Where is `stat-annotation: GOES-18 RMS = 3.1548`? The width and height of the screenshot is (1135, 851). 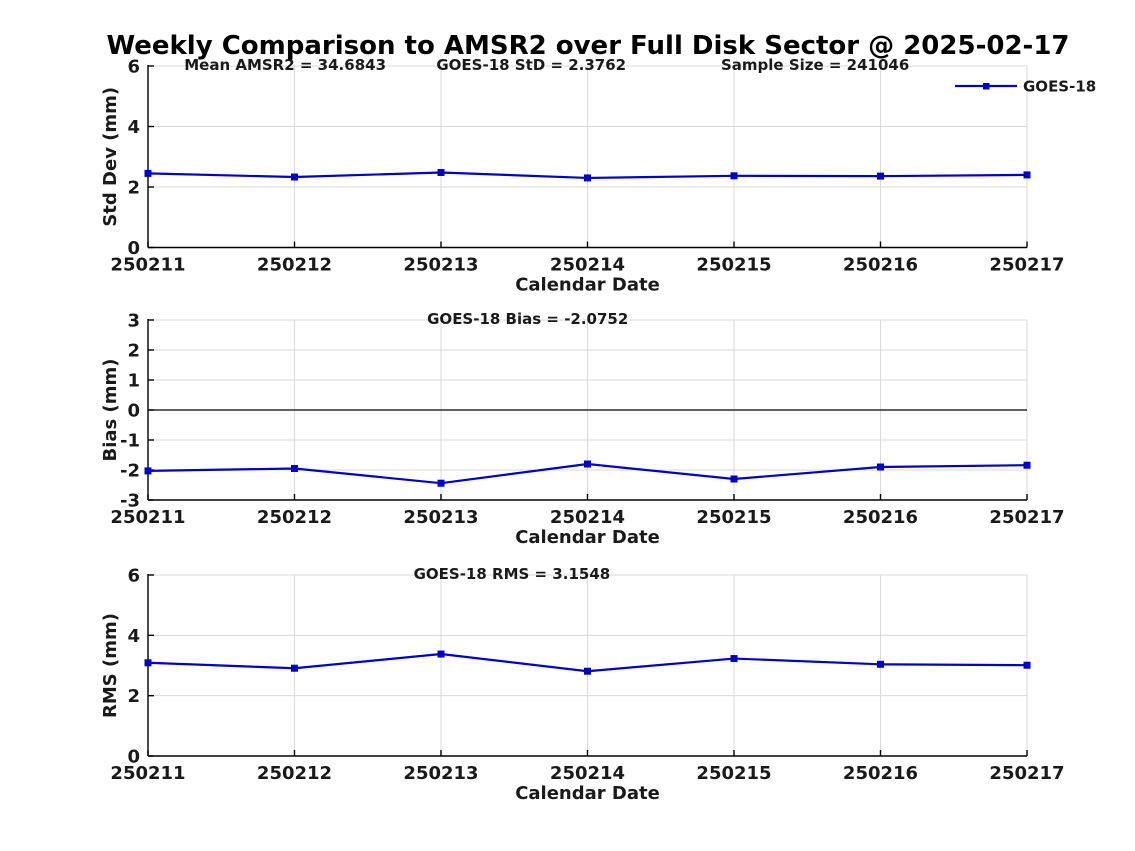 stat-annotation: GOES-18 RMS = 3.1548 is located at coordinates (512, 574).